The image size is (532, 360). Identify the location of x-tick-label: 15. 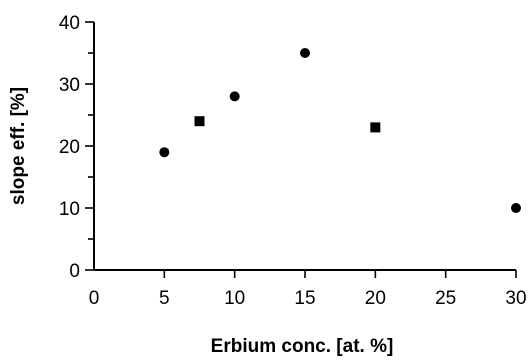
(304, 298).